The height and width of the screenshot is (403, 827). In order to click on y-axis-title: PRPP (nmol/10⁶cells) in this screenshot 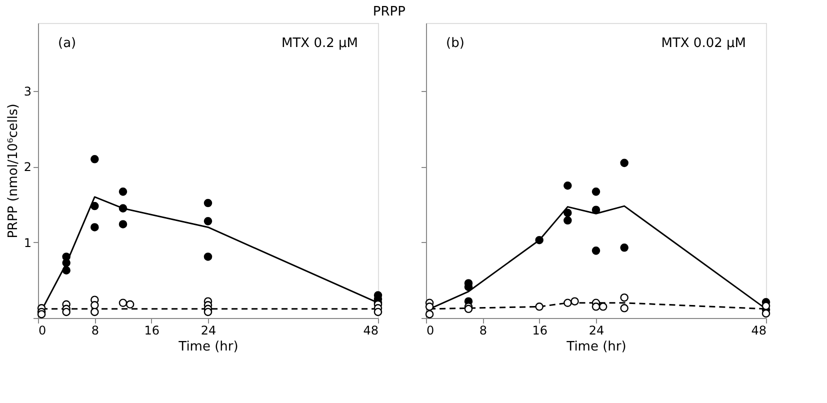, I will do `click(13, 171)`.